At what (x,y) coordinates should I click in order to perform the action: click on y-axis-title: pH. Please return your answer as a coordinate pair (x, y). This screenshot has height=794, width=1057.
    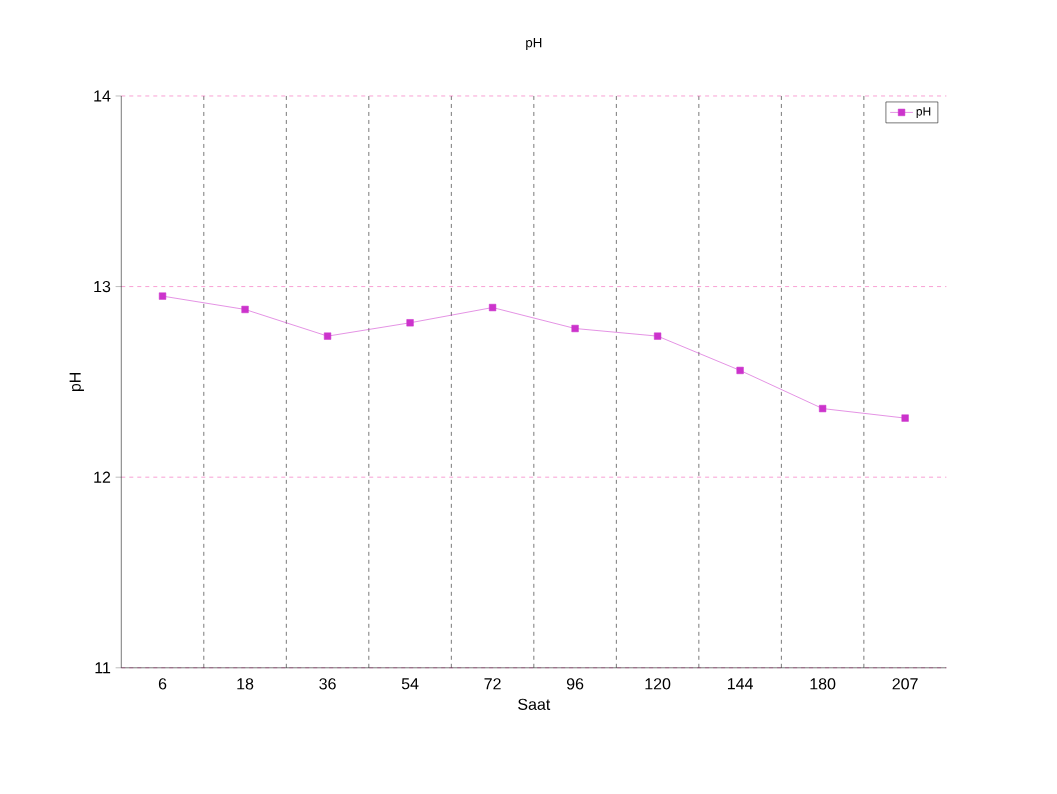
    Looking at the image, I should click on (76, 382).